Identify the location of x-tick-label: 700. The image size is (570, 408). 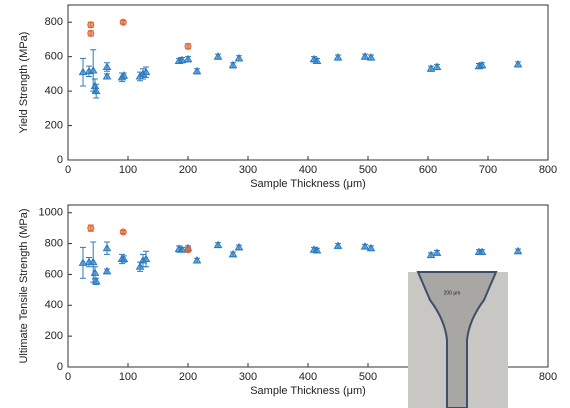
(488, 170).